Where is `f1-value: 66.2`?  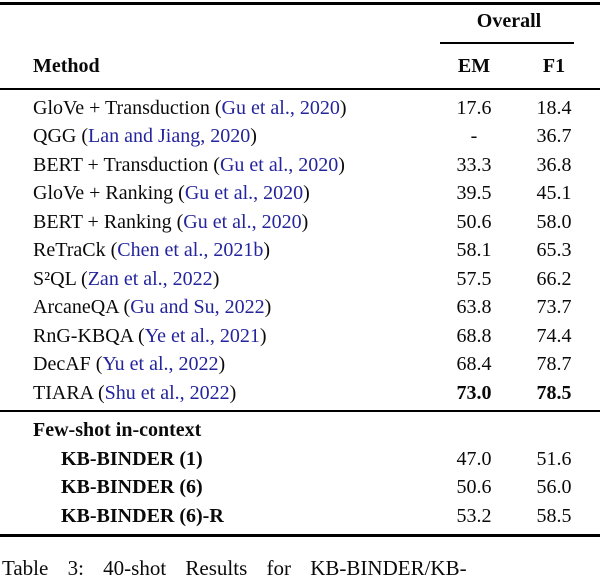 f1-value: 66.2 is located at coordinates (554, 278).